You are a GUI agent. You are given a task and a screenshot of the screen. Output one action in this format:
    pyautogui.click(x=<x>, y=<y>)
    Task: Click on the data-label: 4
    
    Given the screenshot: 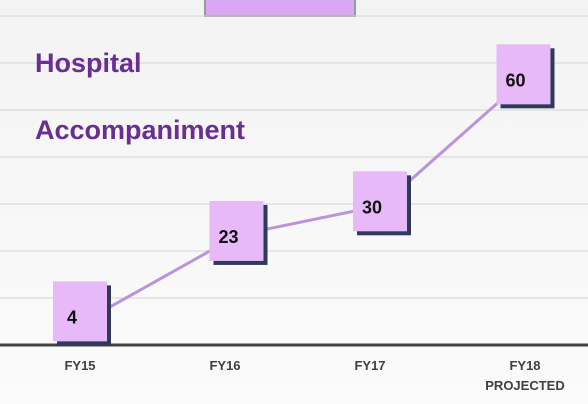 What is the action you would take?
    pyautogui.click(x=72, y=317)
    